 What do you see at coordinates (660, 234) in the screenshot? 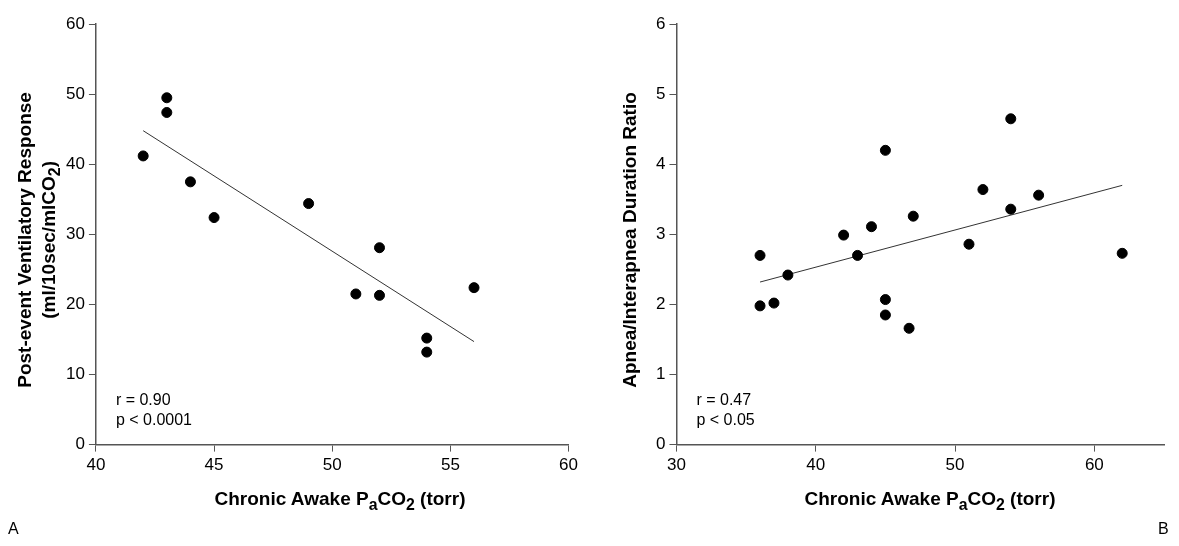
I see `y-tick-label: 3` at bounding box center [660, 234].